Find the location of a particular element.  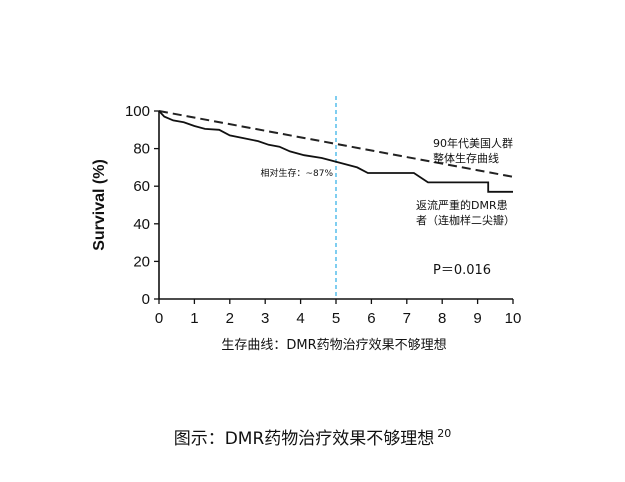

y-tick-label: 60 is located at coordinates (141, 186).